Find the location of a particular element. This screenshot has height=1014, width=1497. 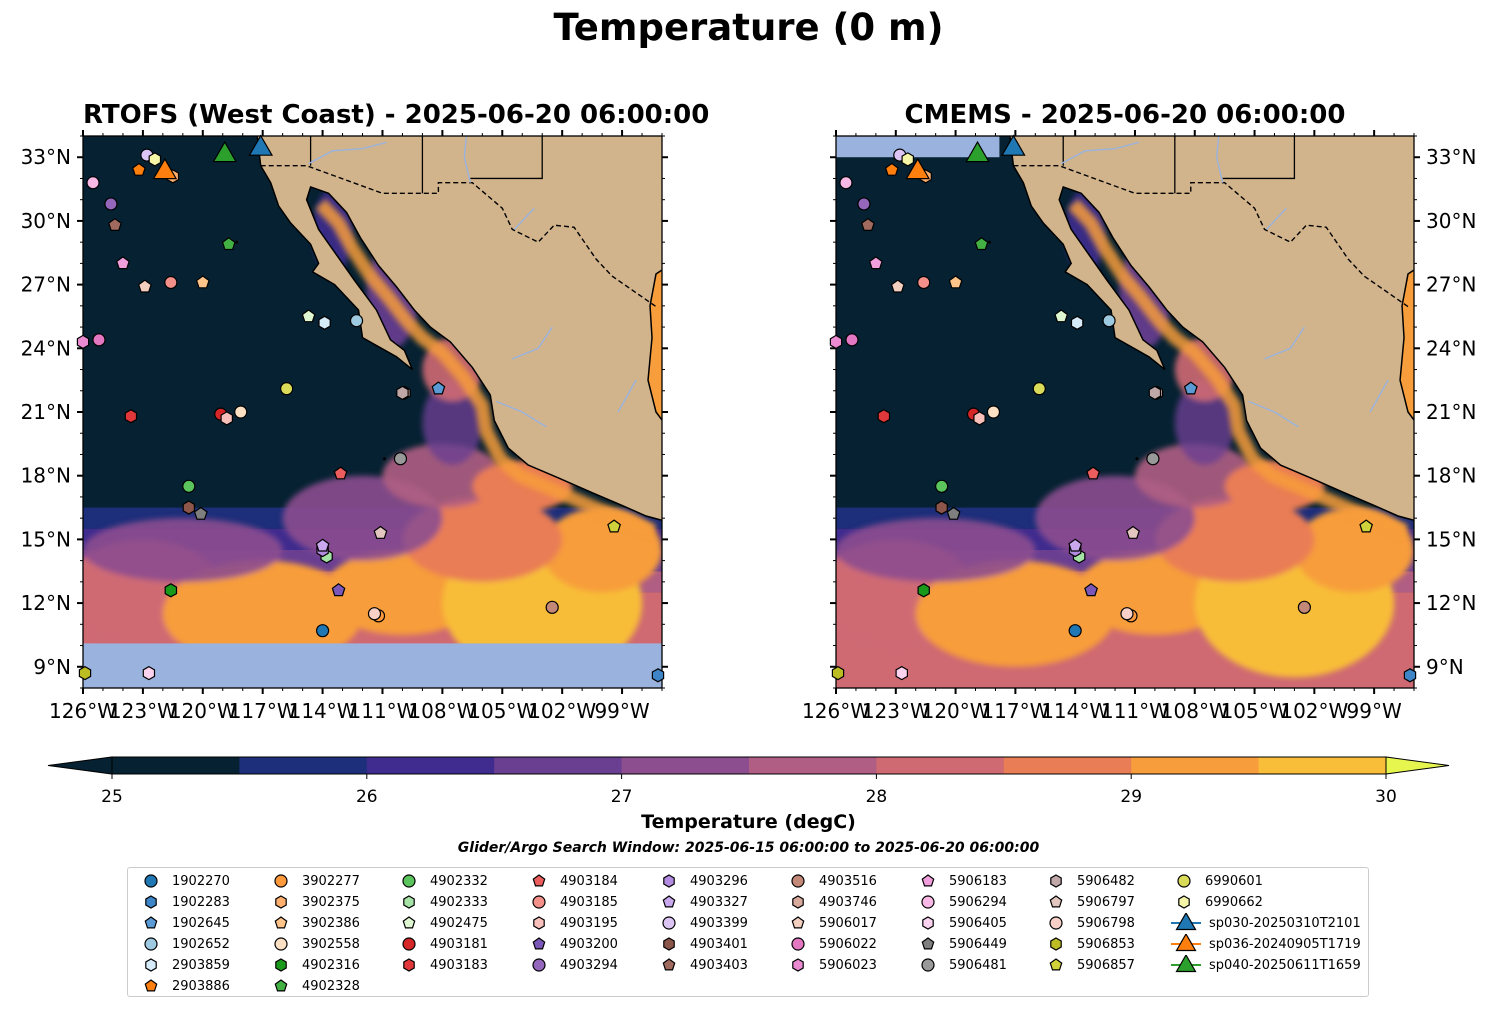

colorbar-tick-label: 29 is located at coordinates (1131, 797).